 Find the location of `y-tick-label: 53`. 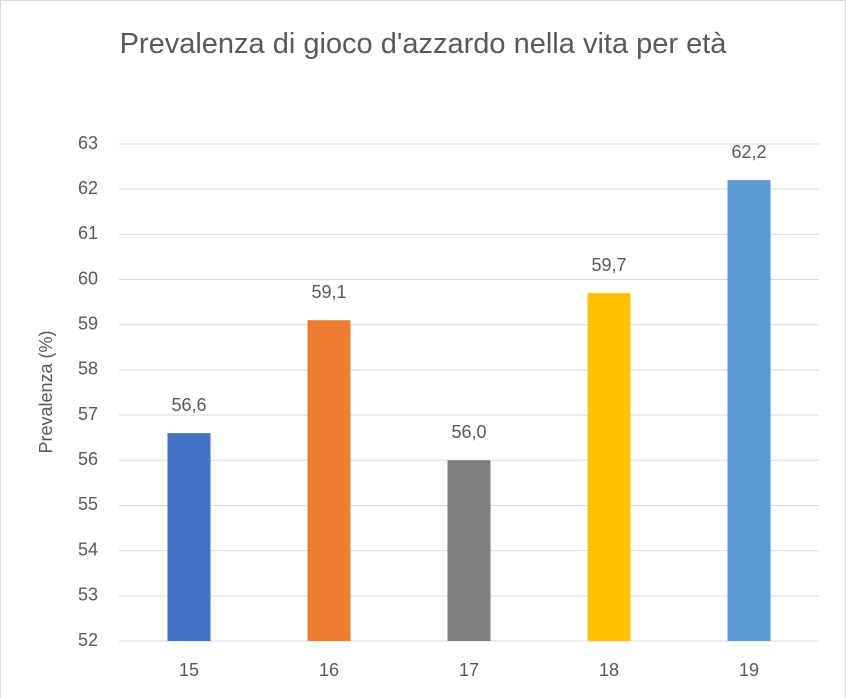

y-tick-label: 53 is located at coordinates (88, 595).